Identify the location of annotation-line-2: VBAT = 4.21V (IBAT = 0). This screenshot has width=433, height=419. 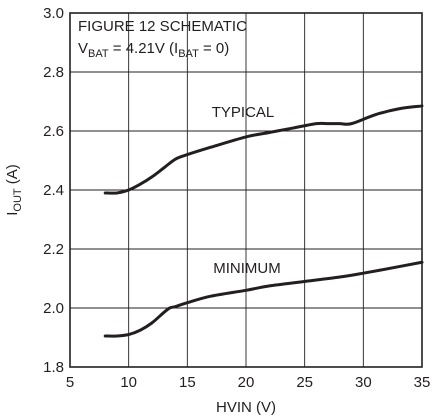
(153, 50).